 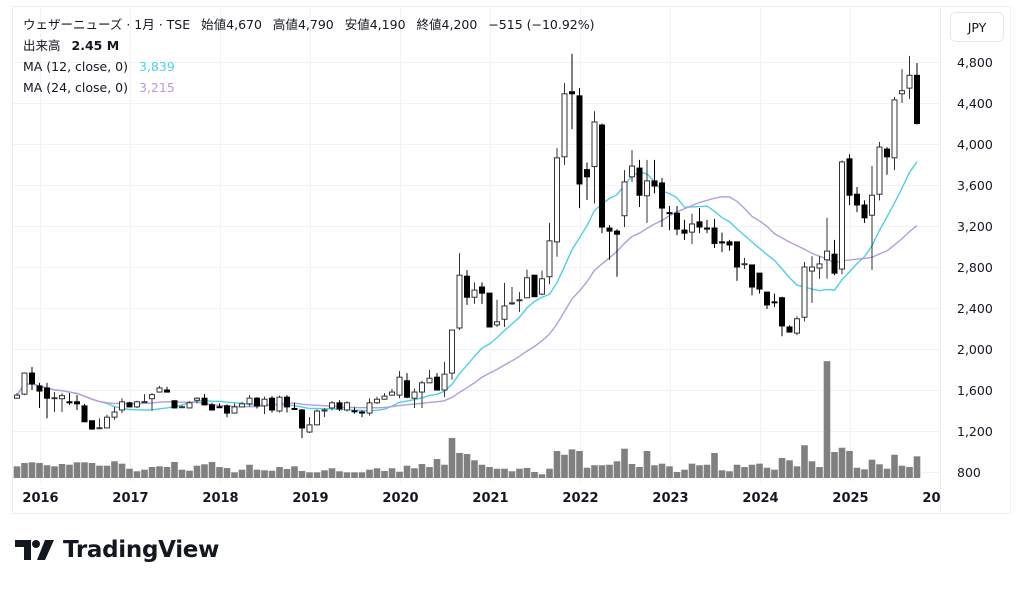 I want to click on tradingview-logo: TradingView, so click(x=117, y=550).